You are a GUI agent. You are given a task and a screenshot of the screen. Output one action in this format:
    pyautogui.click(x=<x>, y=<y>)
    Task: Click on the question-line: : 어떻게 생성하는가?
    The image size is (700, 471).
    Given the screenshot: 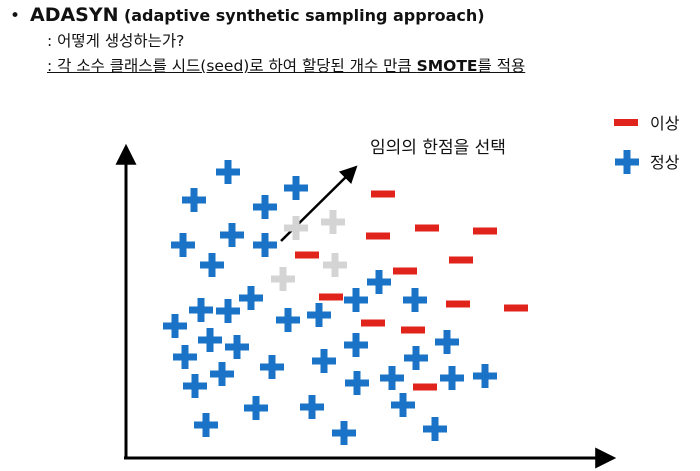 What is the action you would take?
    pyautogui.click(x=116, y=41)
    